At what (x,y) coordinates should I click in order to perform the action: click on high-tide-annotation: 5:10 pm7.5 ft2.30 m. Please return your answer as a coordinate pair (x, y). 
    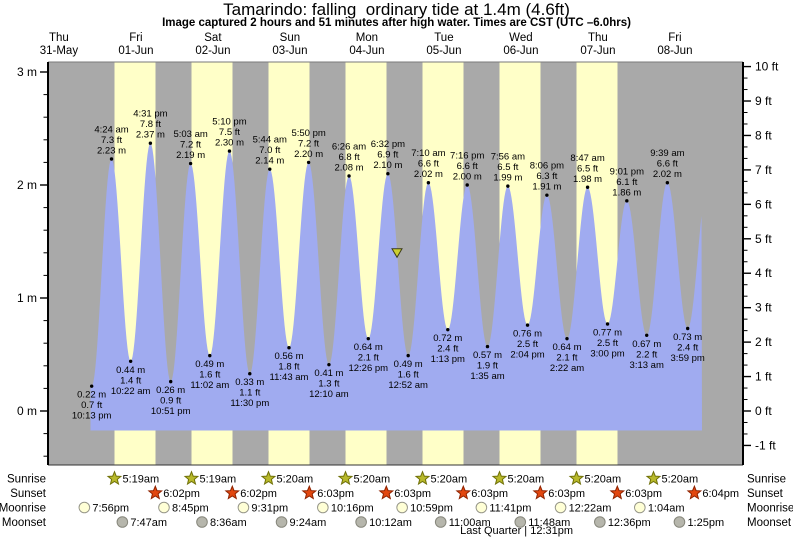
    Looking at the image, I should click on (229, 133).